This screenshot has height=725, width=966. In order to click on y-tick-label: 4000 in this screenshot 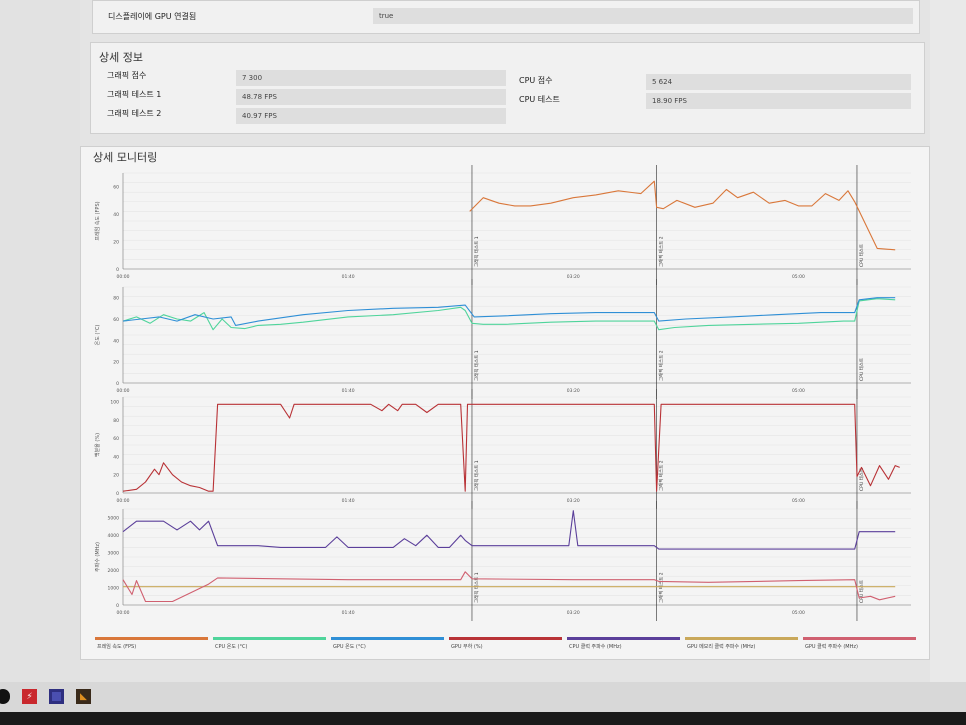, I will do `click(114, 536)`.